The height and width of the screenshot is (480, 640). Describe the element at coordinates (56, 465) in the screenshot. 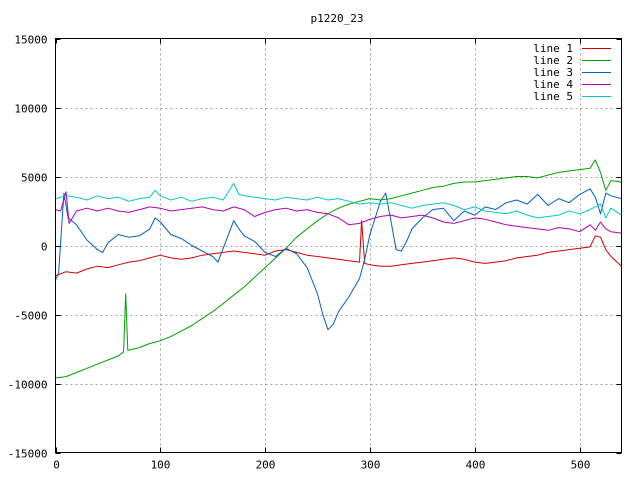

I see `x-tick-label: 0` at that location.